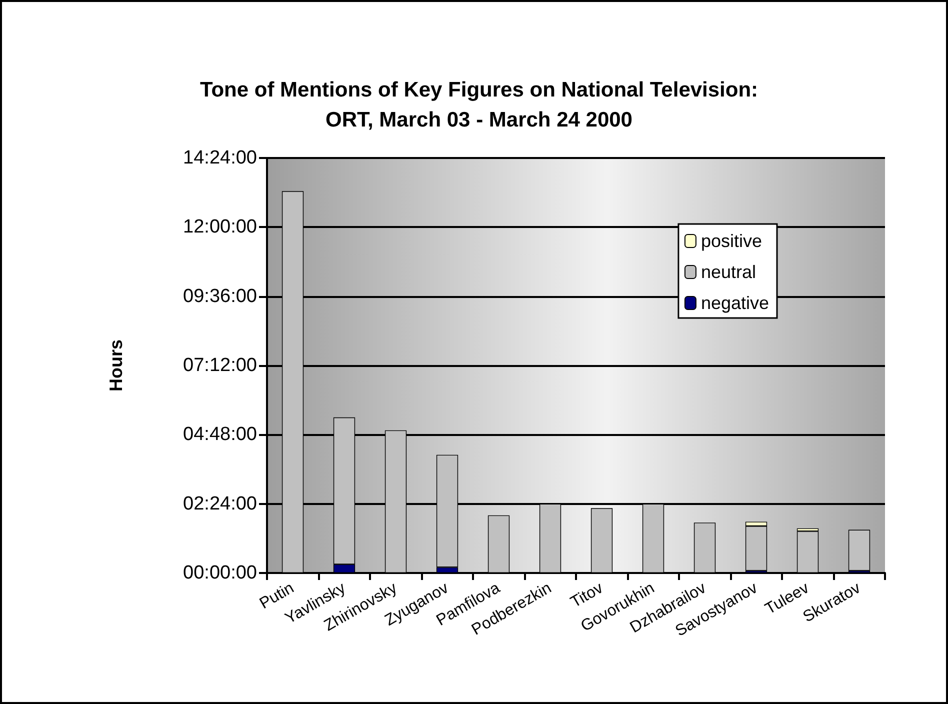 Image resolution: width=948 pixels, height=704 pixels. I want to click on bar, so click(859, 550).